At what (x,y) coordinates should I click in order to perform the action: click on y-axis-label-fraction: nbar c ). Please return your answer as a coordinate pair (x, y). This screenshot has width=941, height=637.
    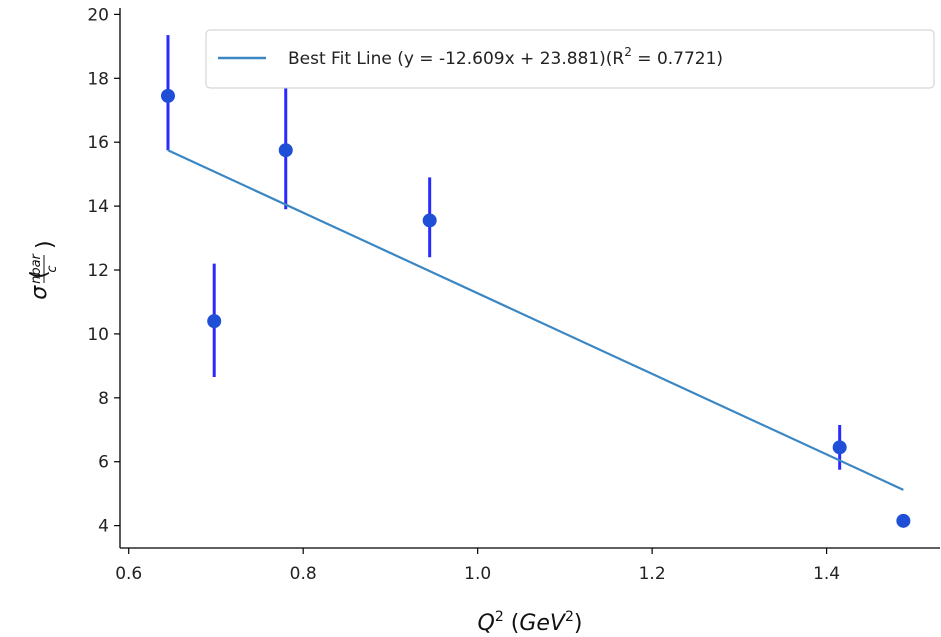
    Looking at the image, I should click on (44, 262).